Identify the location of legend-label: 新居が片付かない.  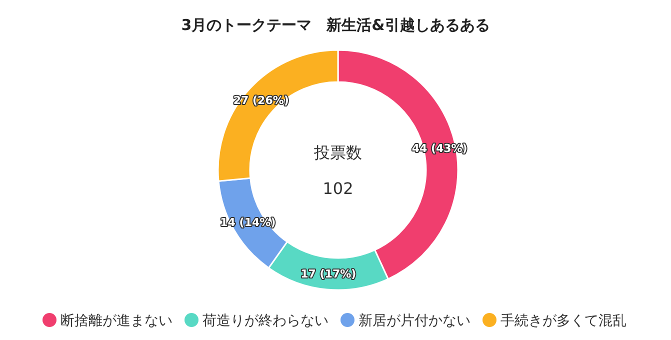
(414, 321).